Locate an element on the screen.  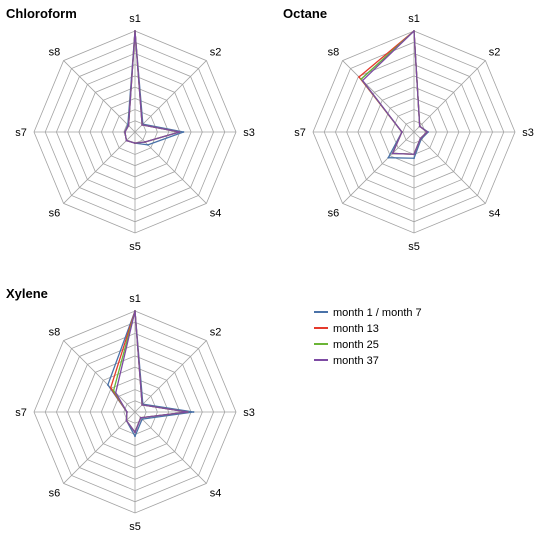
legend-label: month 37 is located at coordinates (356, 361).